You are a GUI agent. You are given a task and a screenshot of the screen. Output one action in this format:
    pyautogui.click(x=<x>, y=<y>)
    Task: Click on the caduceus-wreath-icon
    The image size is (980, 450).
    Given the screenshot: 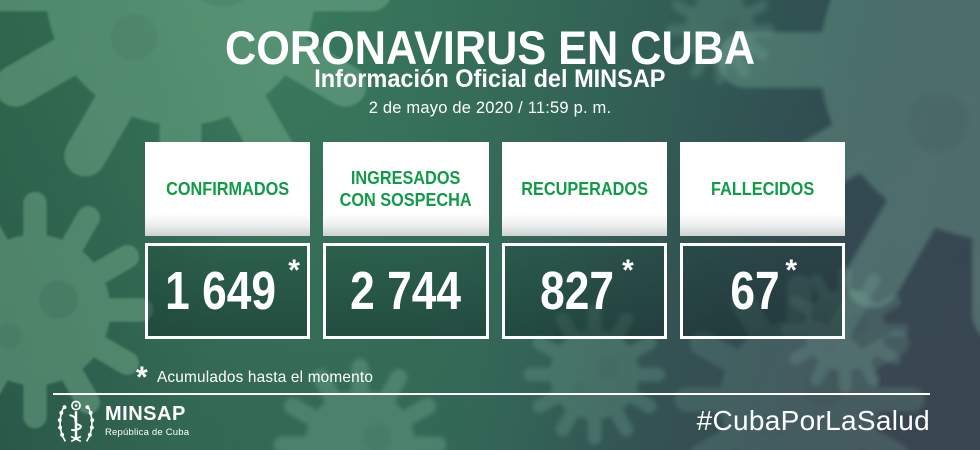 What is the action you would take?
    pyautogui.click(x=76, y=421)
    